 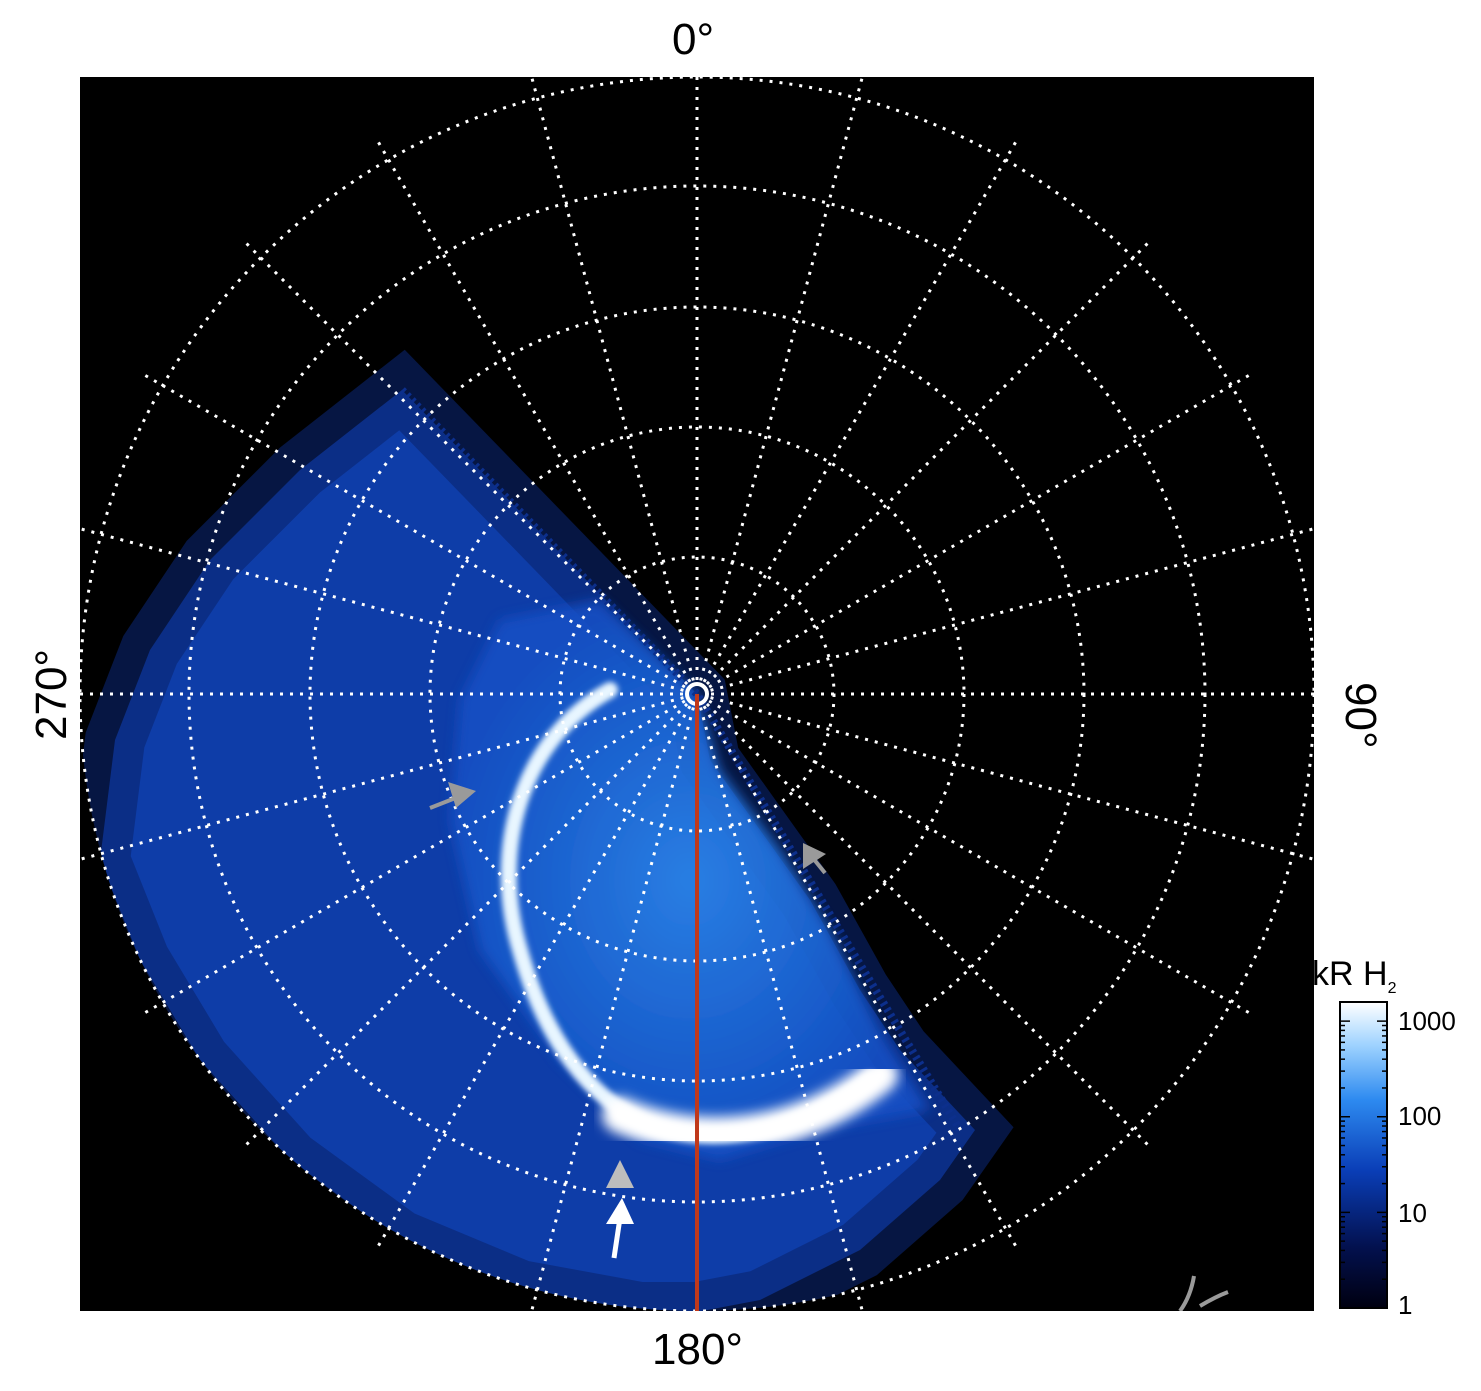 I want to click on colorbar-title-sub: 2, so click(x=1392, y=988).